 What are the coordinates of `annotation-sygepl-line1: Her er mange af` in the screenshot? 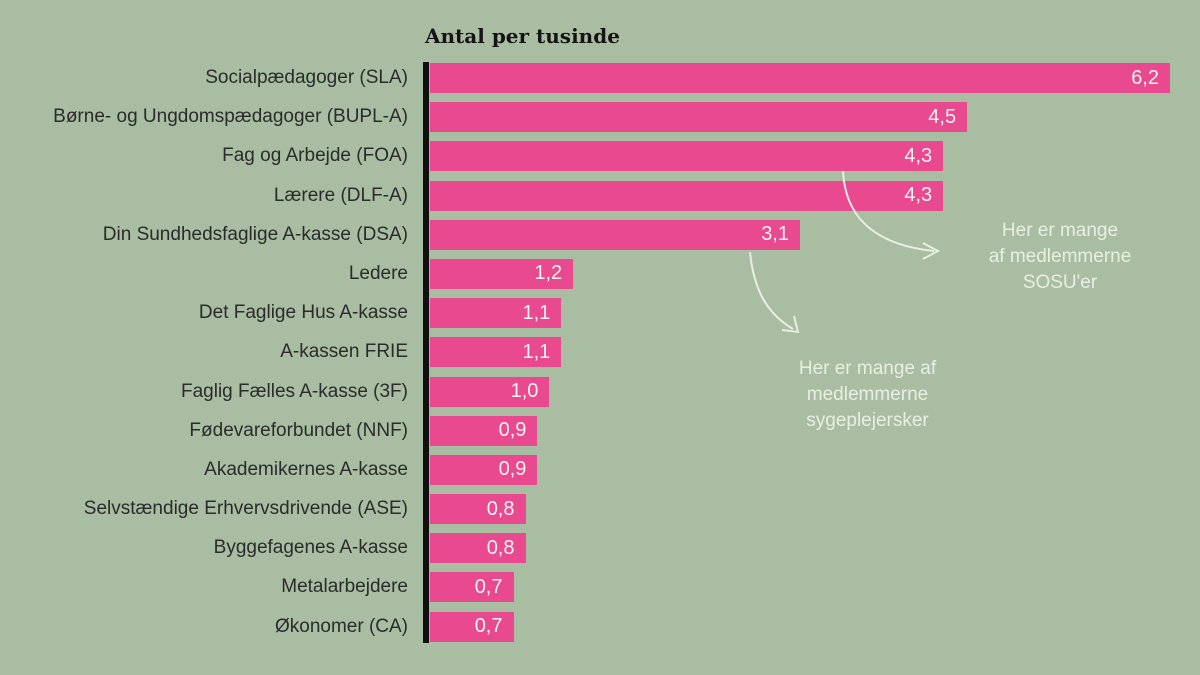 It's located at (867, 368).